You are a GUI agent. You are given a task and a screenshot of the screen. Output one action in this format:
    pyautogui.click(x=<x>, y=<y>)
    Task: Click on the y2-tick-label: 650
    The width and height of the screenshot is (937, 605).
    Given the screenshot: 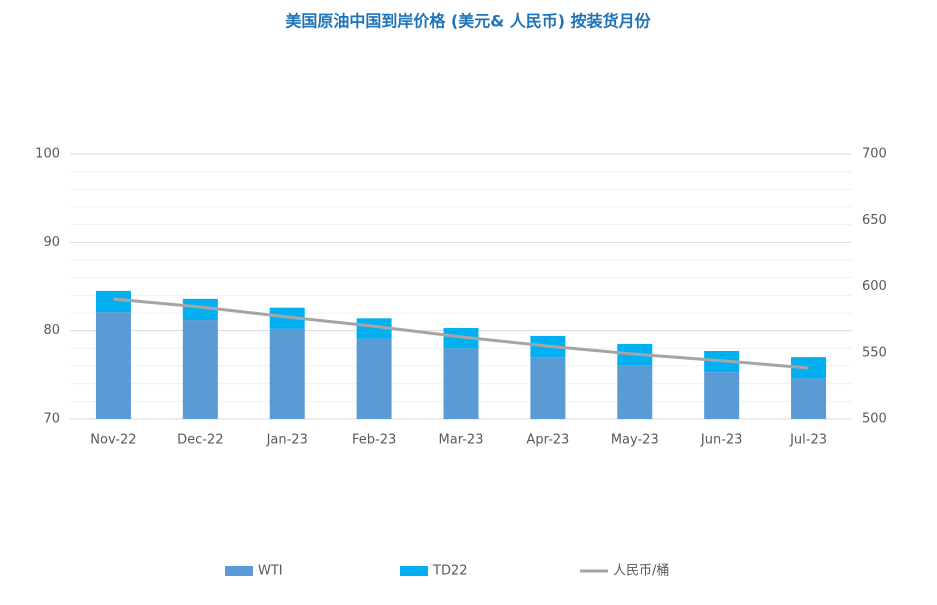 What is the action you would take?
    pyautogui.click(x=874, y=220)
    